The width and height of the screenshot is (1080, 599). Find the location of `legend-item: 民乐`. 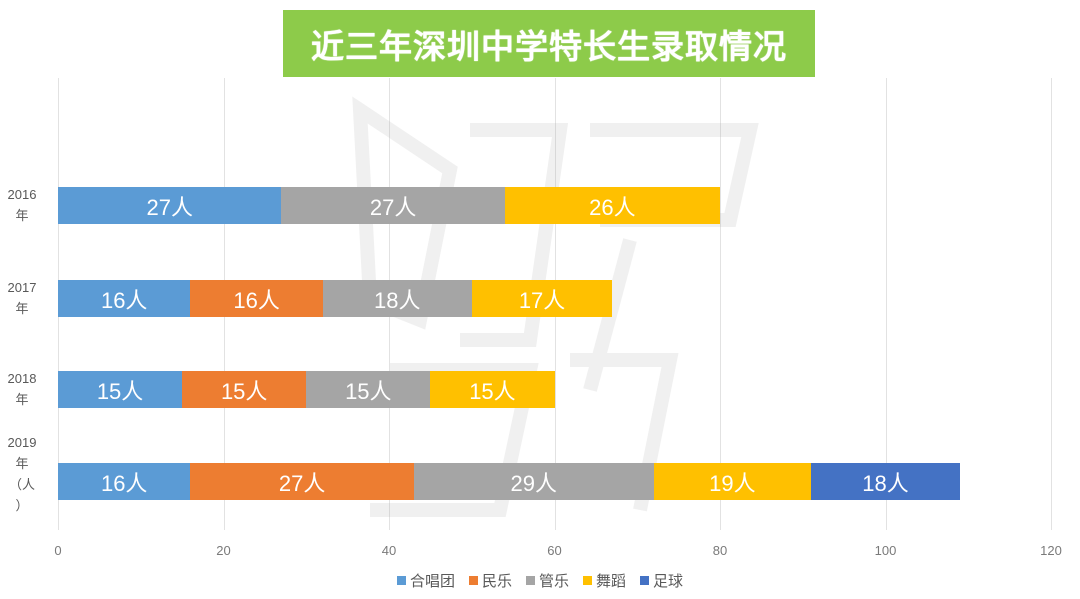

legend-item: 民乐 is located at coordinates (490, 580).